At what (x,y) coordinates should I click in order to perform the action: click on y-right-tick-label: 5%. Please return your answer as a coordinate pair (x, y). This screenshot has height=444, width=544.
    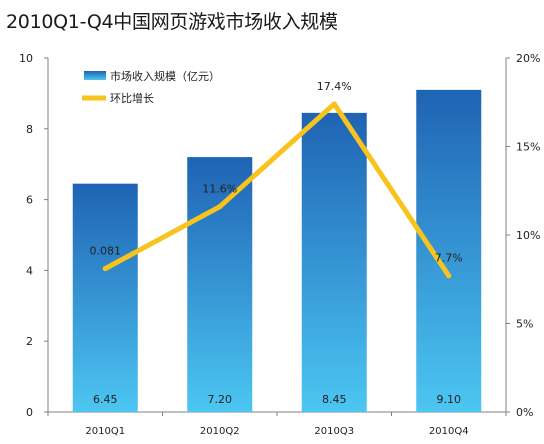
    Looking at the image, I should click on (524, 324).